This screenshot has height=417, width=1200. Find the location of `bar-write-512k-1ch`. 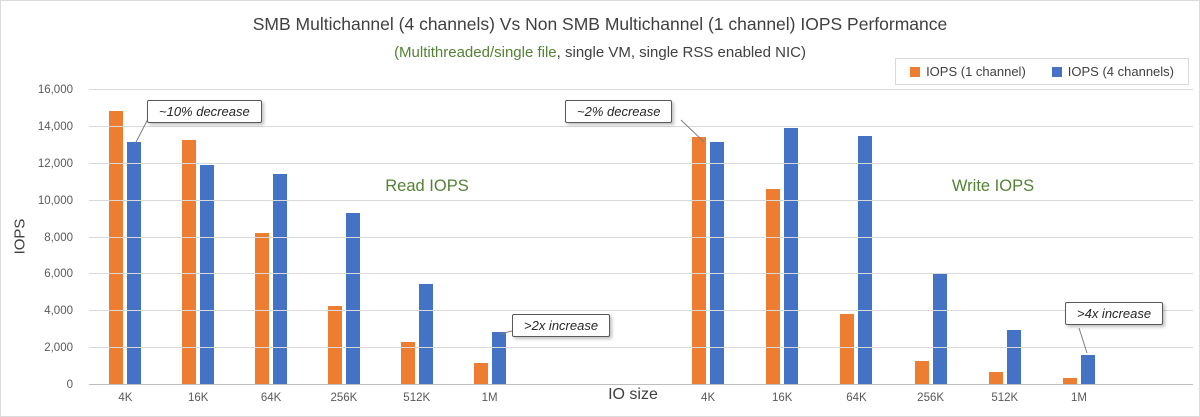

bar-write-512k-1ch is located at coordinates (995, 378).